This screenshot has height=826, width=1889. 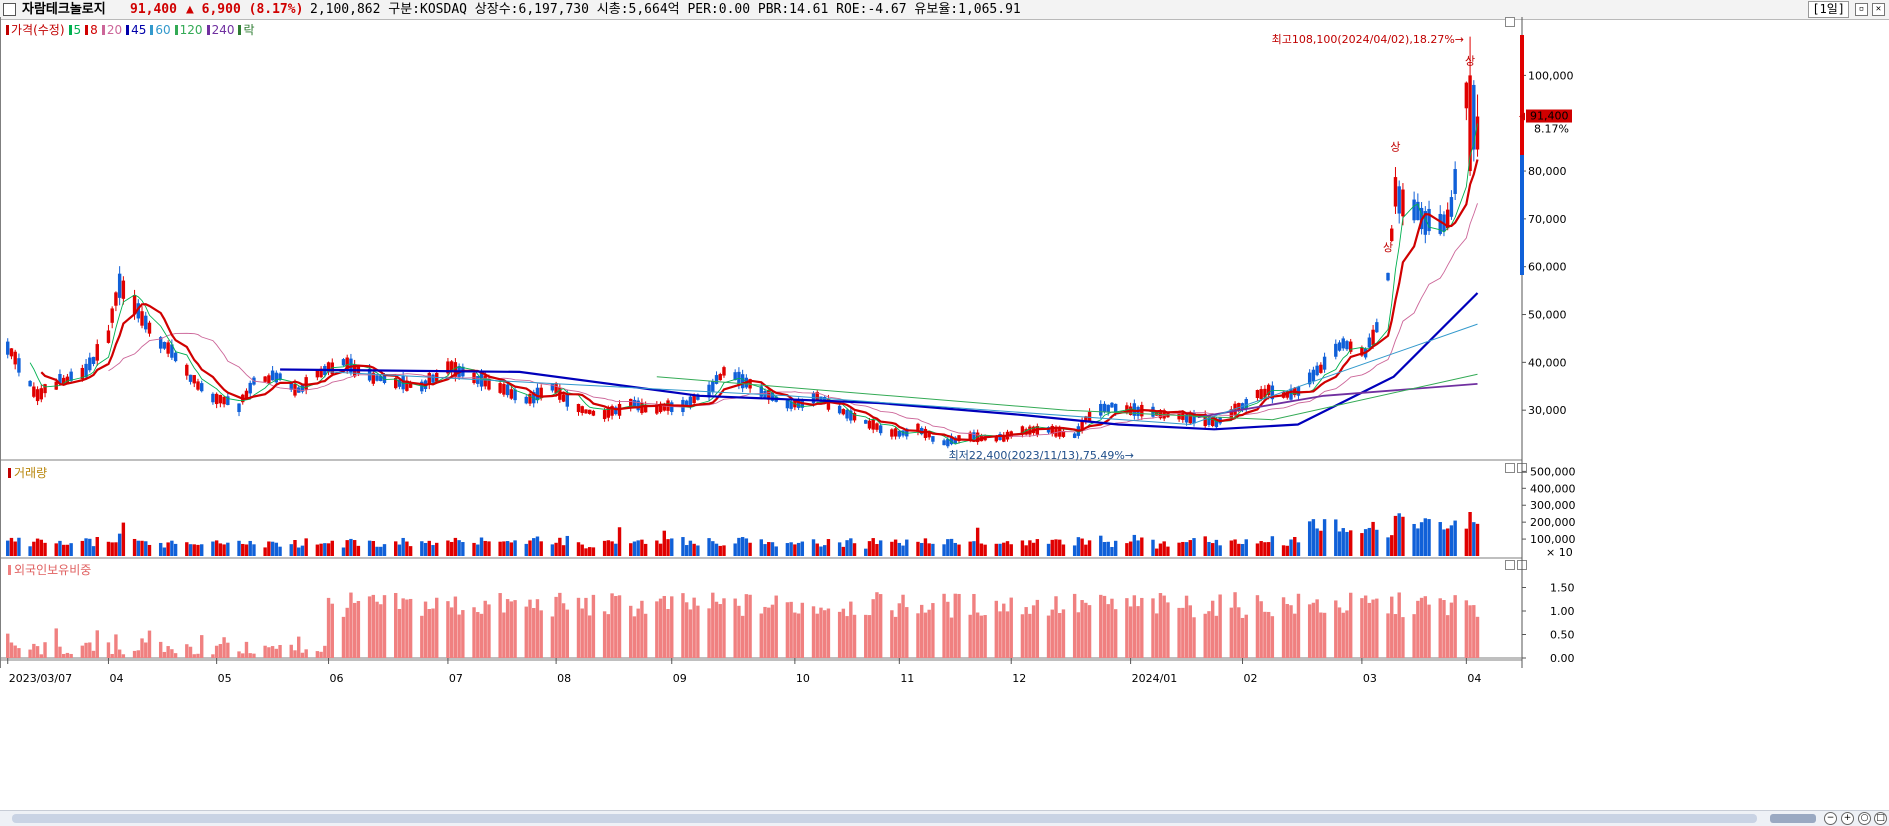 I want to click on horizontal-scrollbar: − + ○ □, so click(x=944, y=818).